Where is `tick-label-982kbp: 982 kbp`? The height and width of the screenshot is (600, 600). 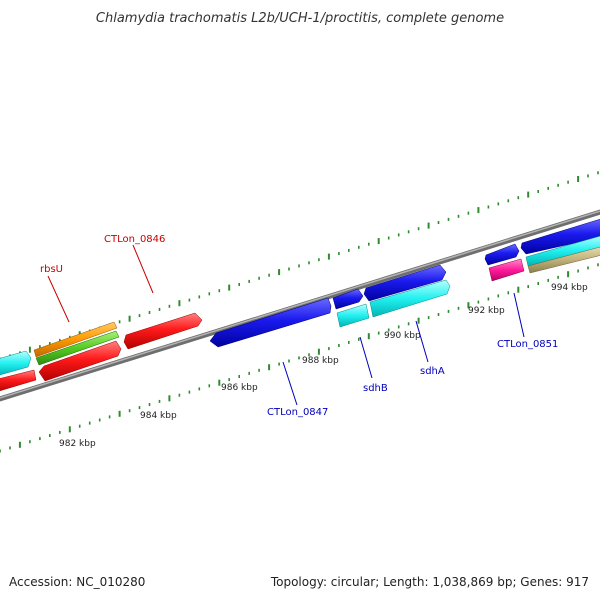 tick-label-982kbp: 982 kbp is located at coordinates (77, 444).